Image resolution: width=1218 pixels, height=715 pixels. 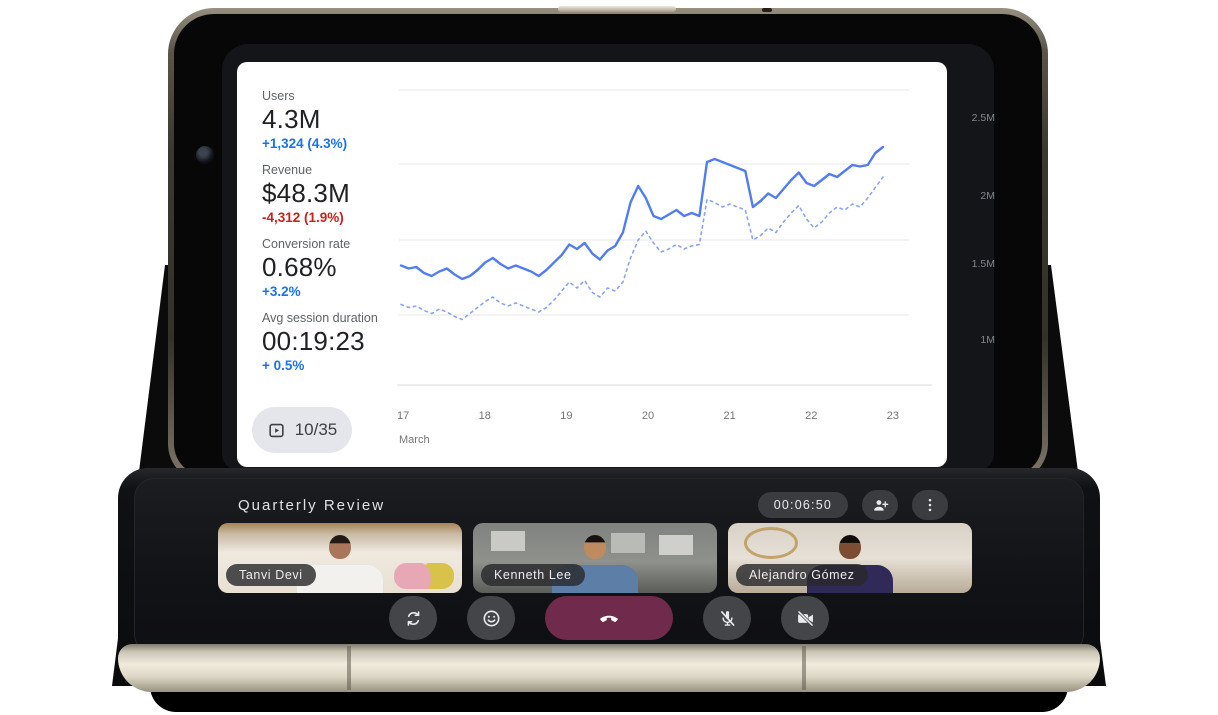 I want to click on chart-line-previous, so click(x=642, y=248).